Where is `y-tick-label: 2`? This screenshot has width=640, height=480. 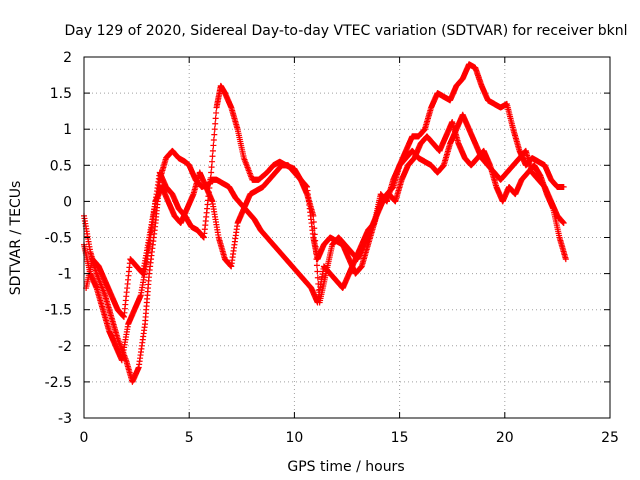 y-tick-label: 2 is located at coordinates (67, 58).